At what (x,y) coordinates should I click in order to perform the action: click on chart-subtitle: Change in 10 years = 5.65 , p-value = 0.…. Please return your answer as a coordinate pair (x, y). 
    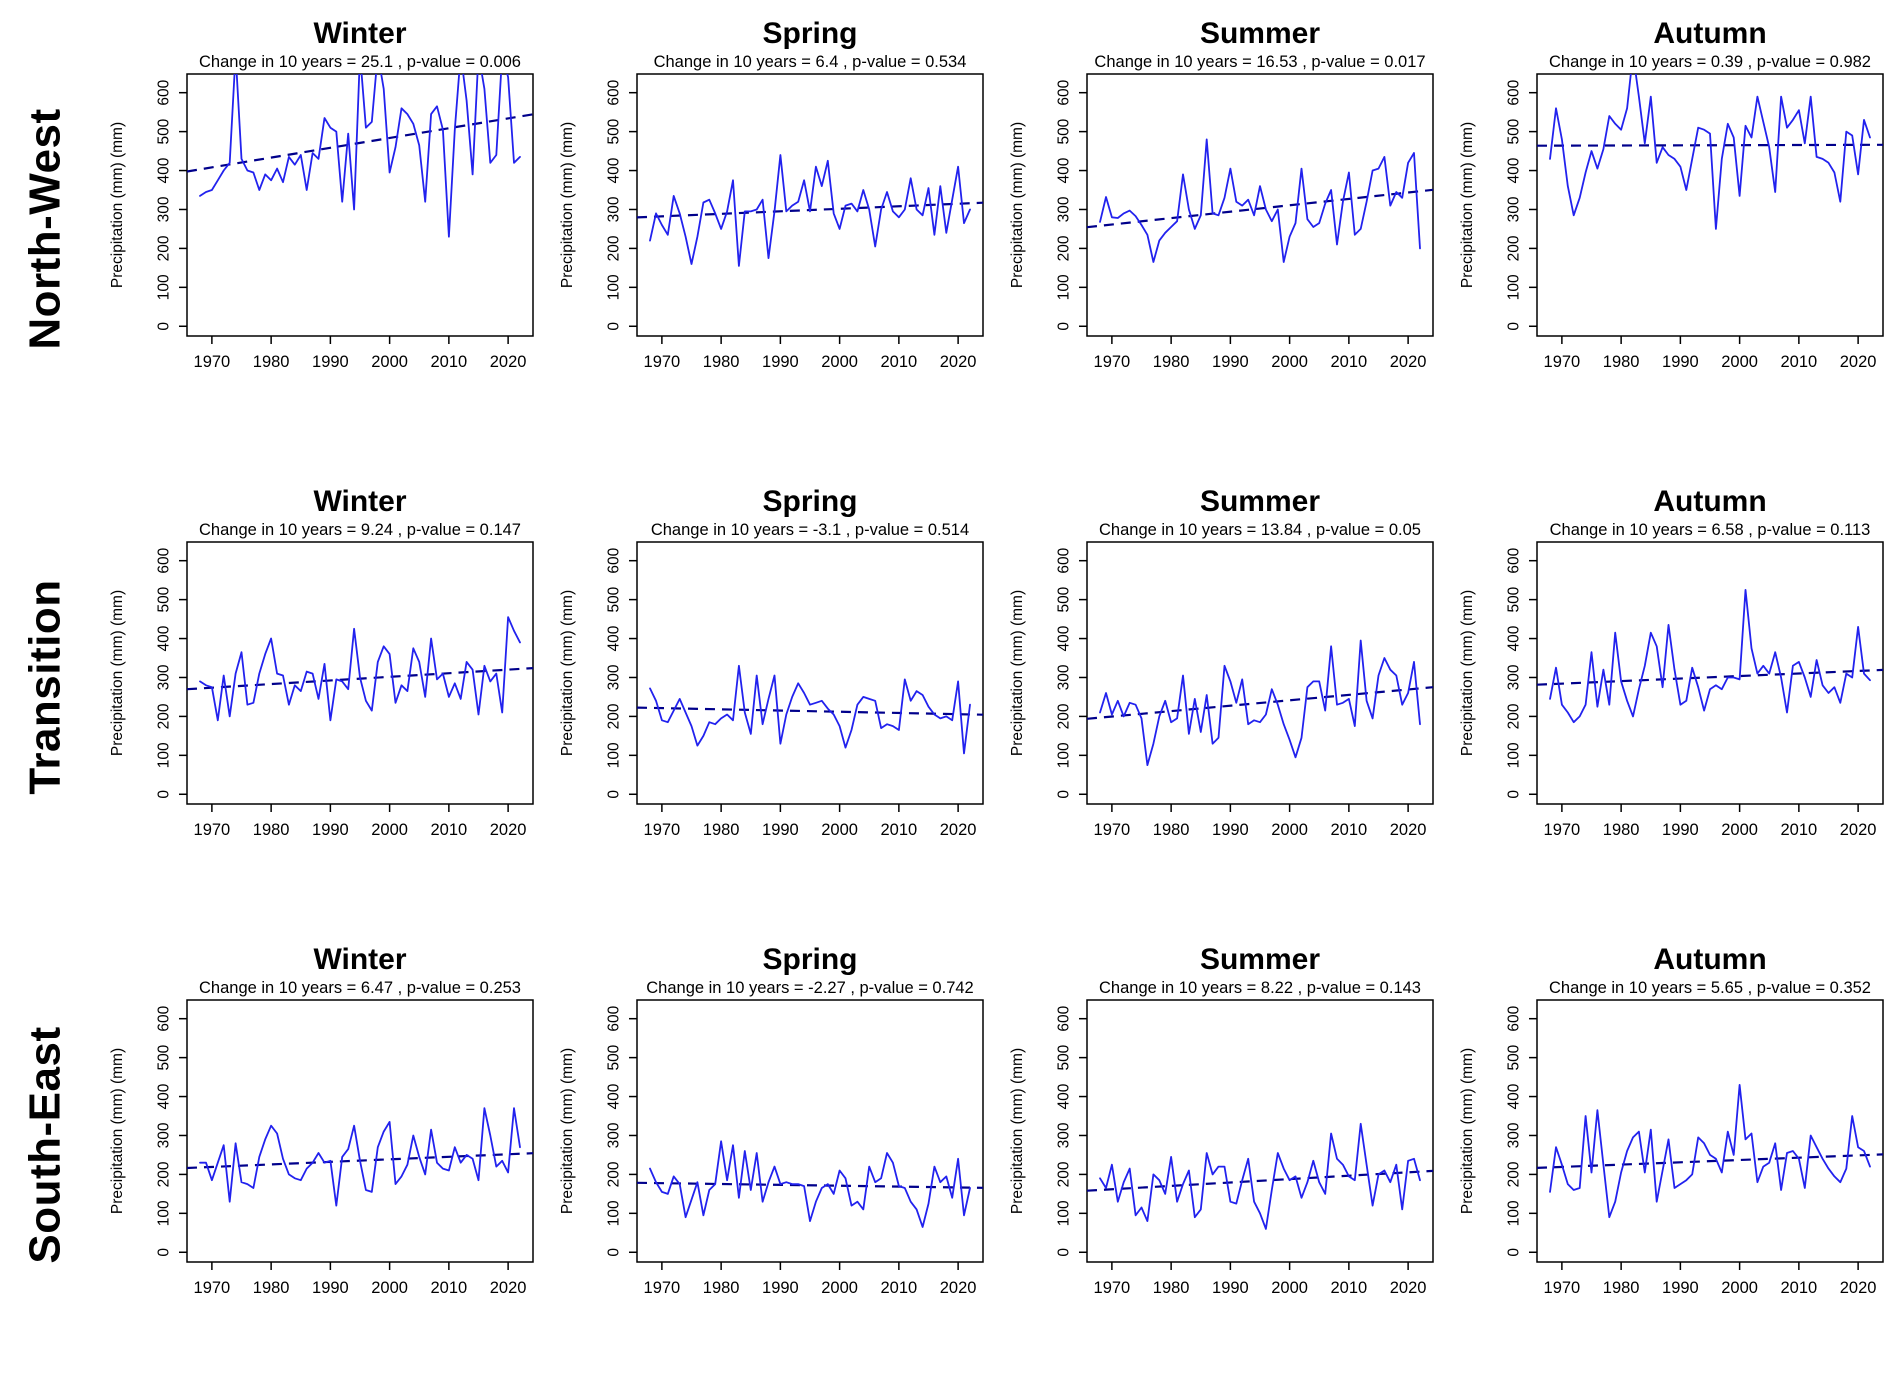
    Looking at the image, I should click on (1710, 988).